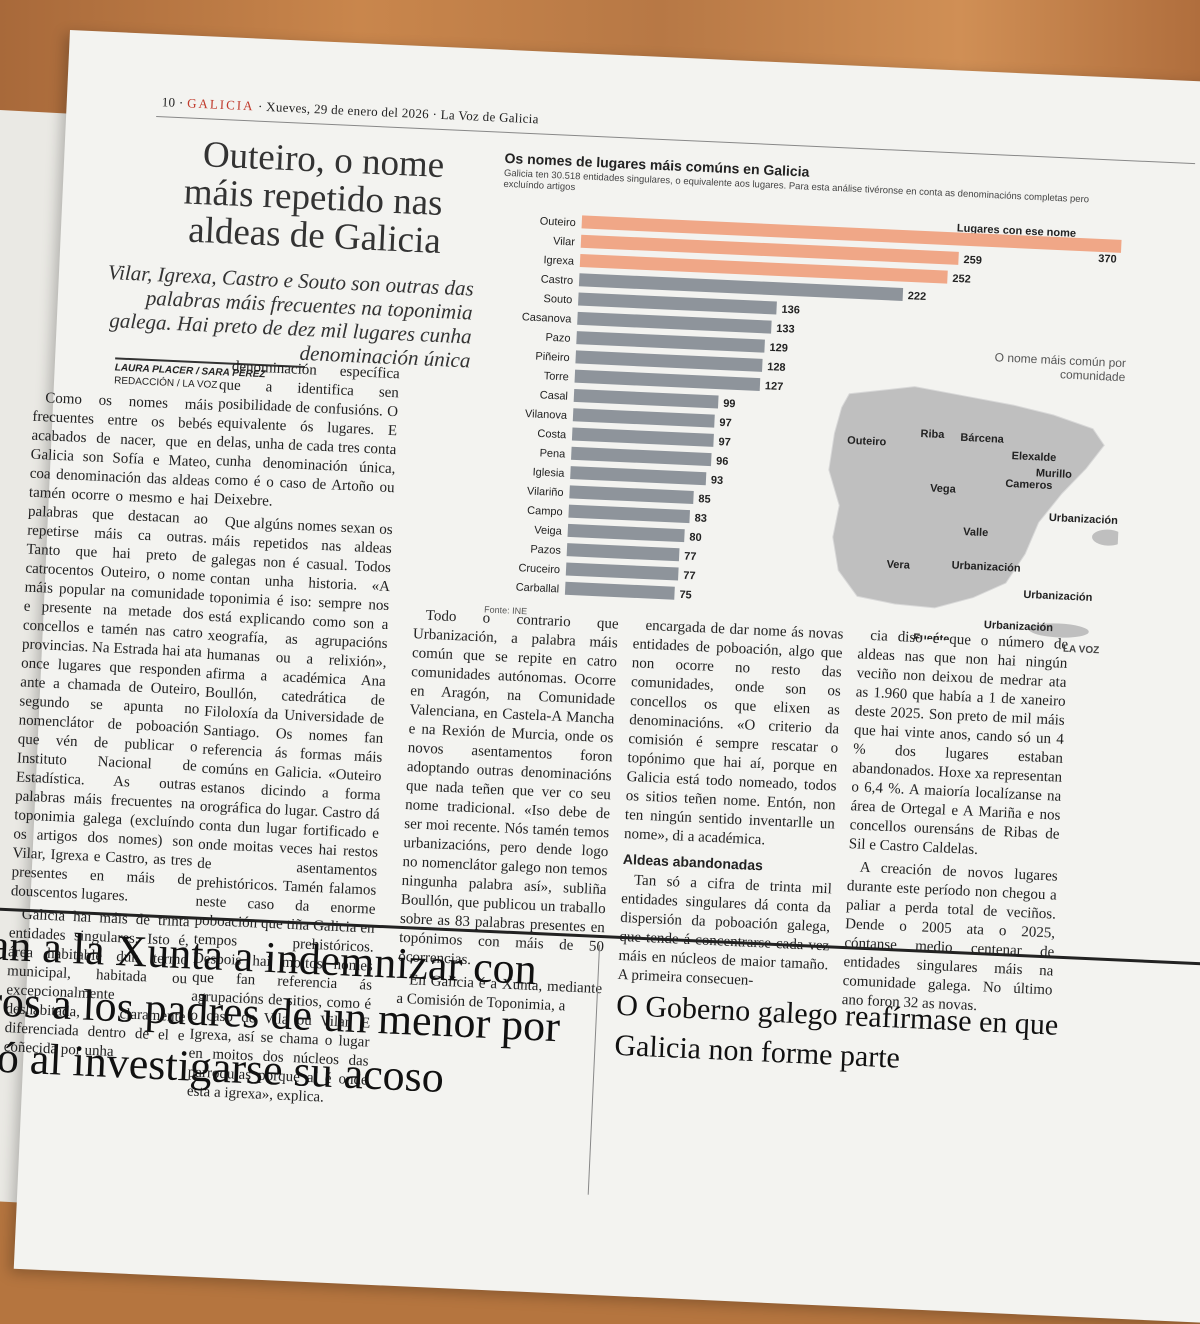 Image resolution: width=1200 pixels, height=1324 pixels. What do you see at coordinates (505, 610) in the screenshot?
I see `chart-source: Fonte: INE` at bounding box center [505, 610].